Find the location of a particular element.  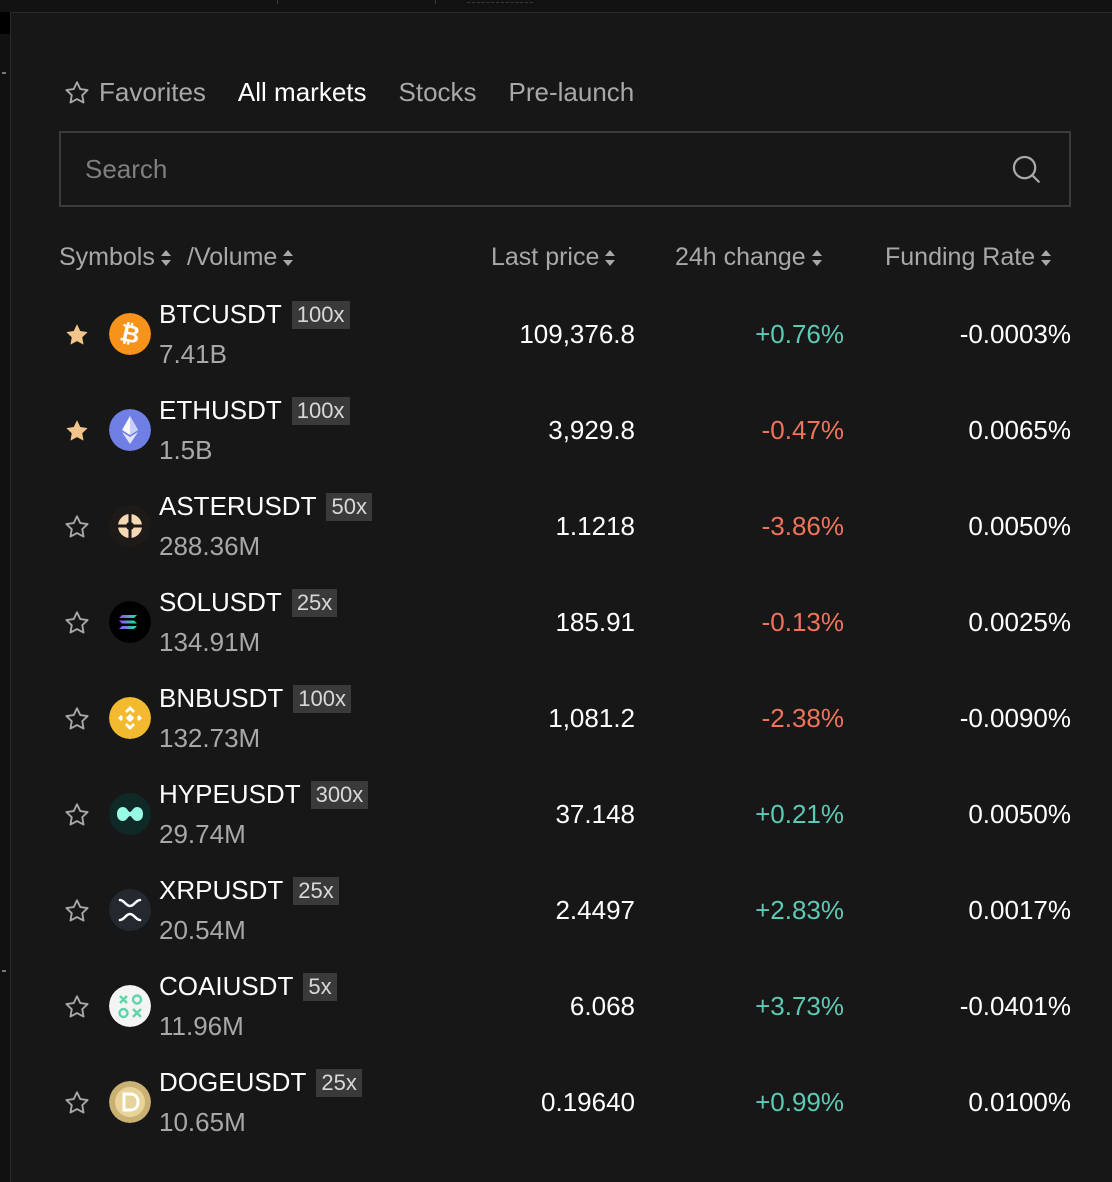

symbol: BTCUSDT 100x is located at coordinates (254, 314).